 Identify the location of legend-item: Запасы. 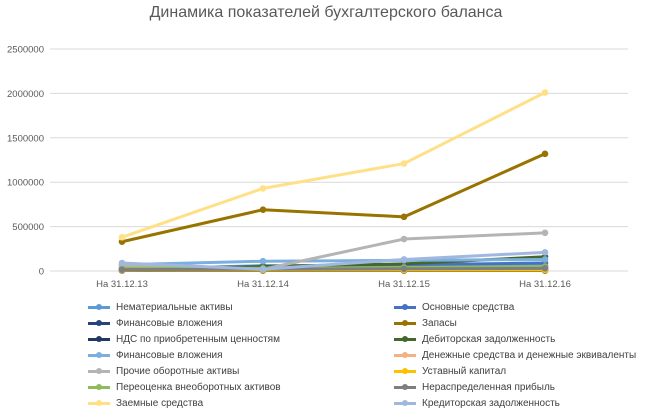
(425, 323).